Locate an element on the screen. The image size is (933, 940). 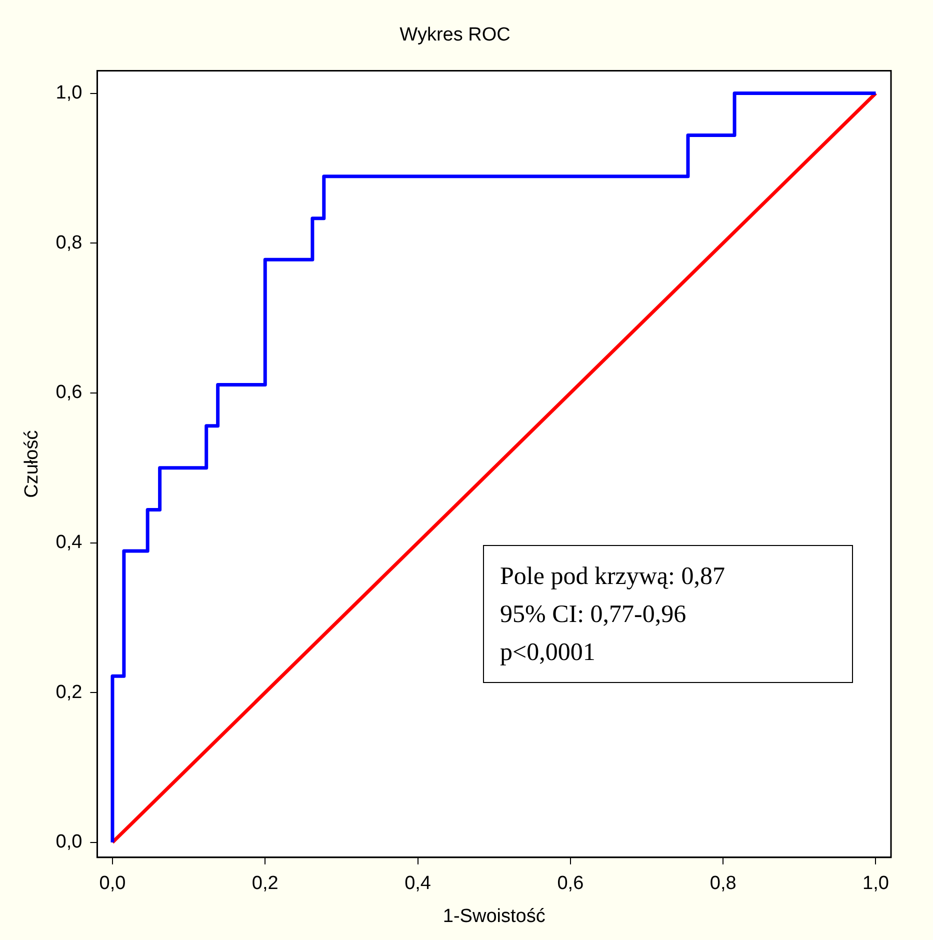
x-tick-label: 0,6 is located at coordinates (570, 883).